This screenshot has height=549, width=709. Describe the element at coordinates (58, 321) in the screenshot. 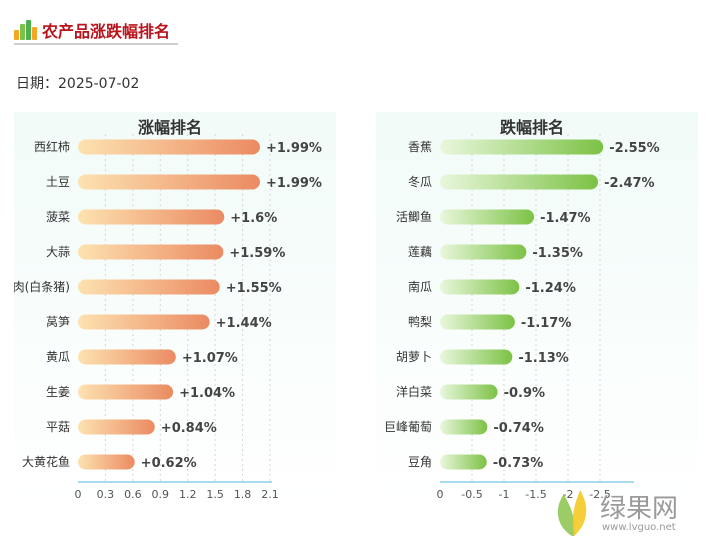

I see `rise-category-label: 莴笋` at that location.